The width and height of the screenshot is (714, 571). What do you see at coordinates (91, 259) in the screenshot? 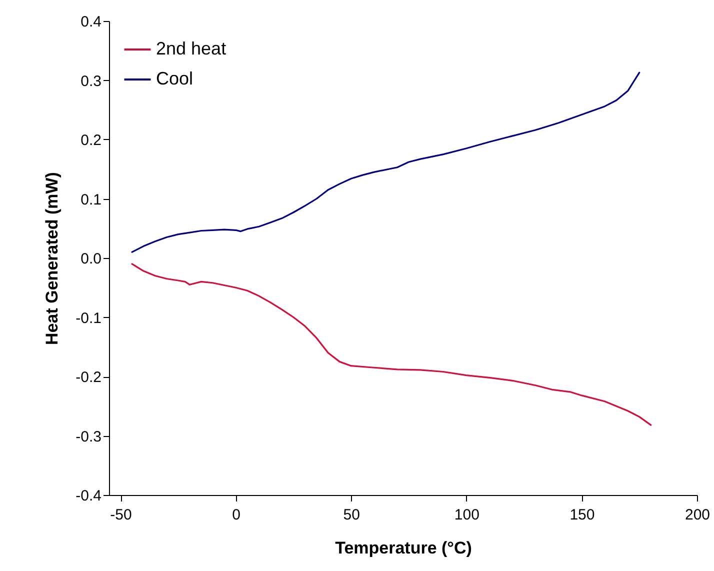
I see `y-tick-label: 0.0` at bounding box center [91, 259].